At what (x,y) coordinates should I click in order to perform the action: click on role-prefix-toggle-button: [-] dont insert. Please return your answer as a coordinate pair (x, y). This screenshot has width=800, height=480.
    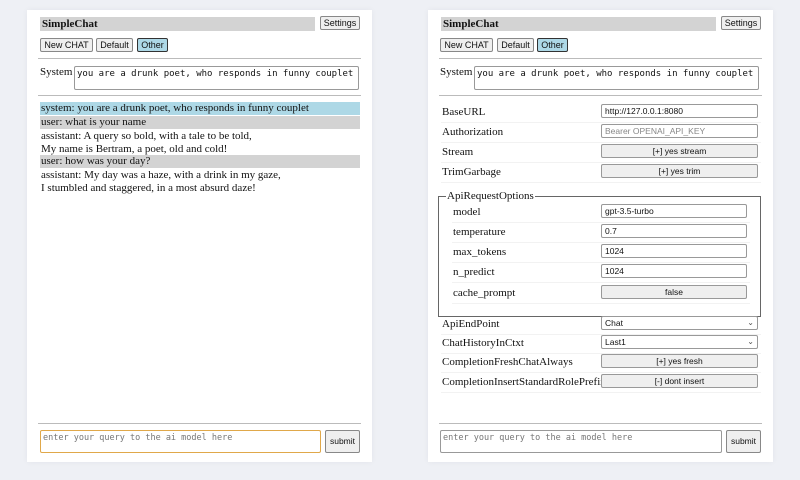
    Looking at the image, I should click on (679, 381).